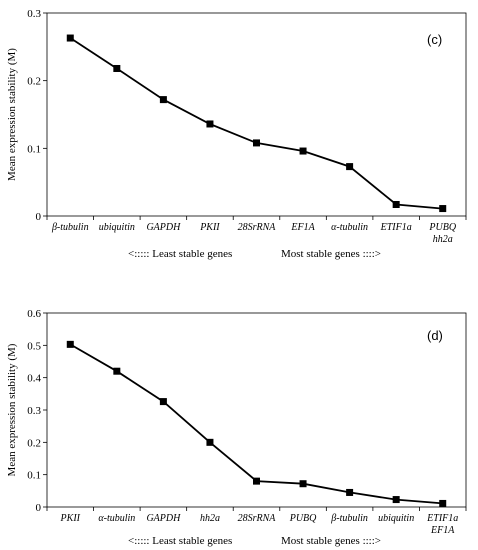 The height and width of the screenshot is (550, 478). What do you see at coordinates (34, 379) in the screenshot?
I see `y-tick-label: 0.4` at bounding box center [34, 379].